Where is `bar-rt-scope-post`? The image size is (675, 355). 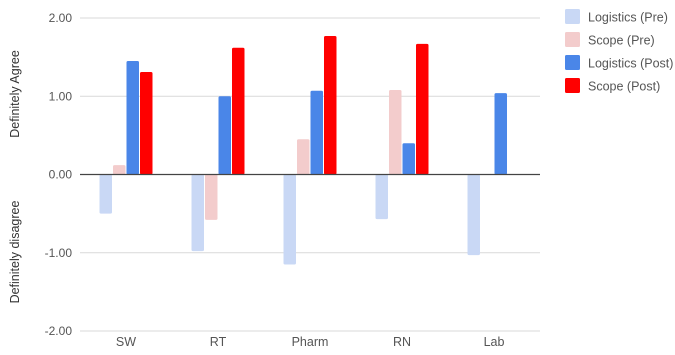
bar-rt-scope-post is located at coordinates (238, 111).